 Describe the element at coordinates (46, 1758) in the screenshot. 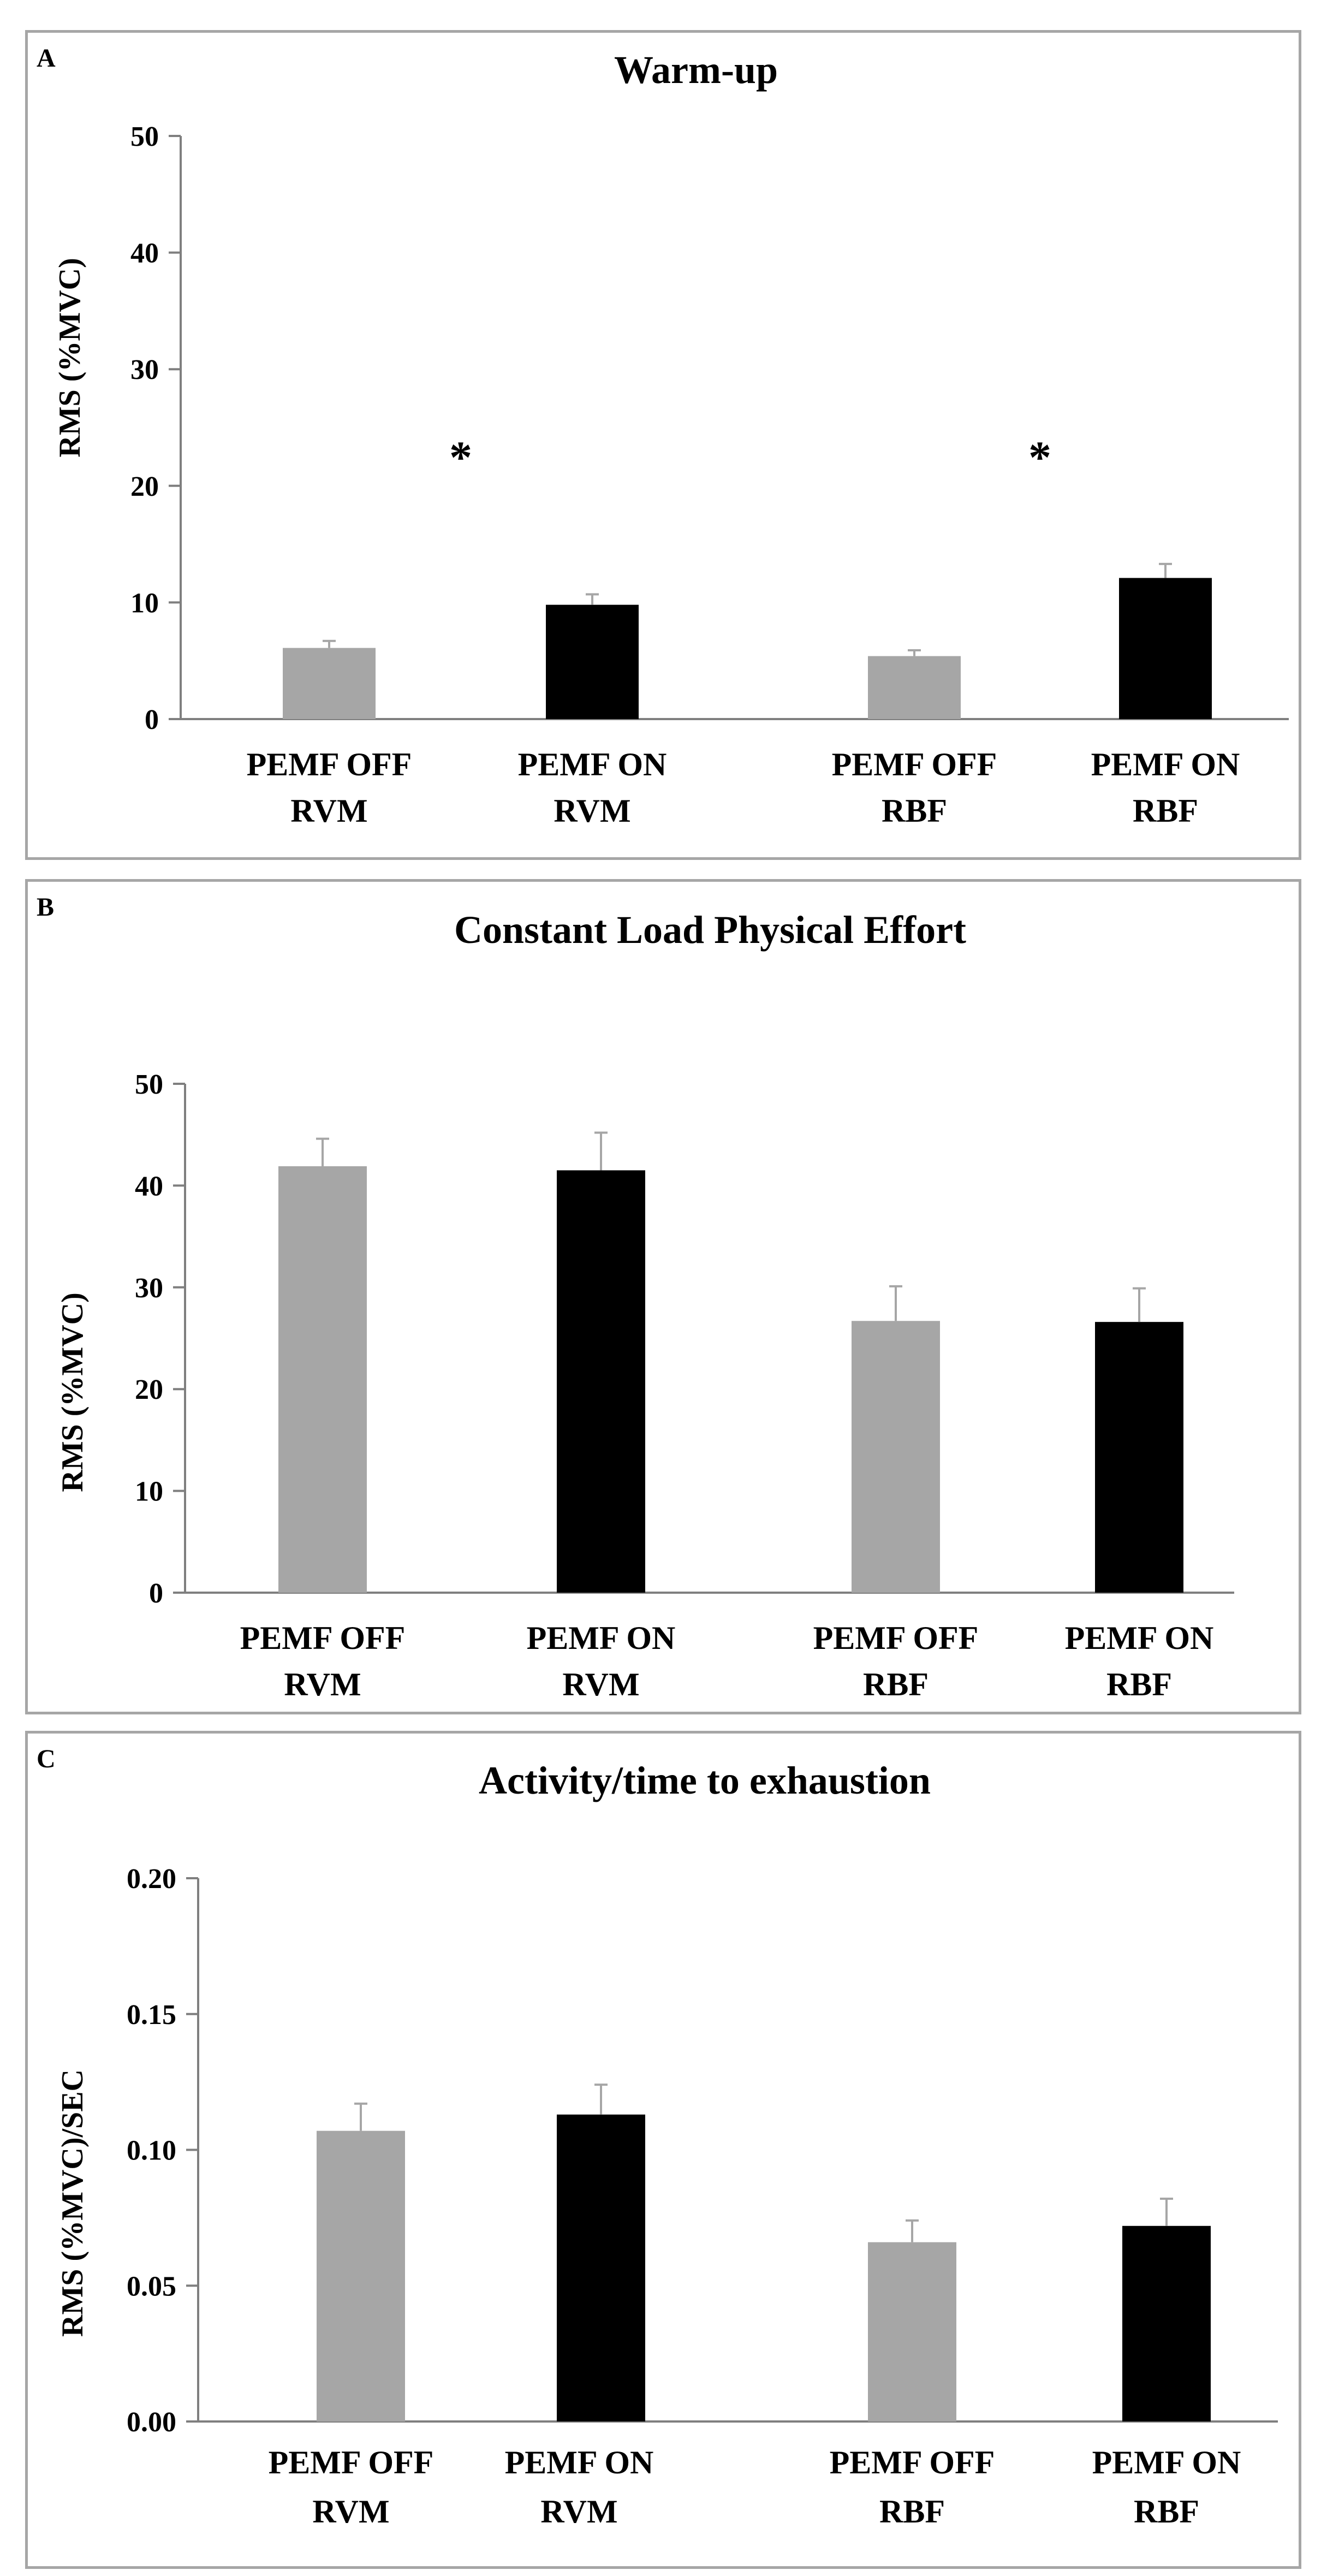

I see `panel-letter: C` at that location.